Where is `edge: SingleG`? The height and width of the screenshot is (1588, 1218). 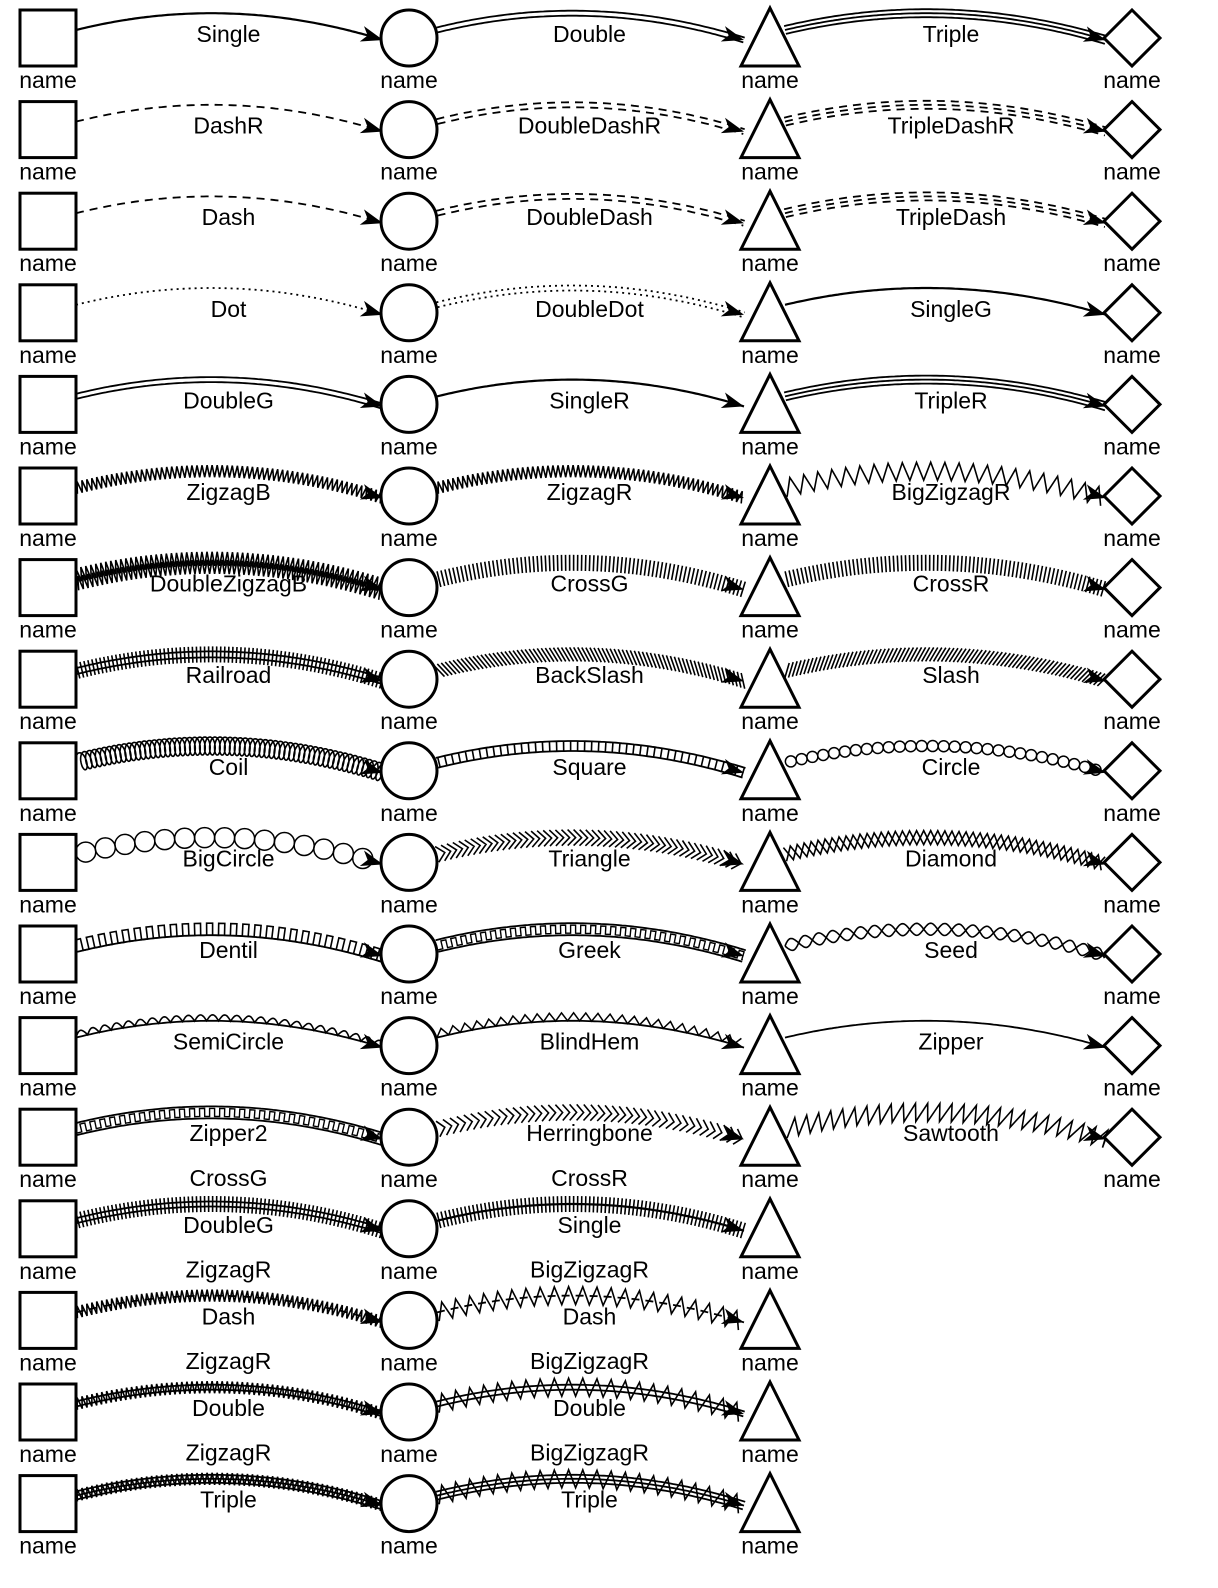
edge: SingleG is located at coordinates (945, 304).